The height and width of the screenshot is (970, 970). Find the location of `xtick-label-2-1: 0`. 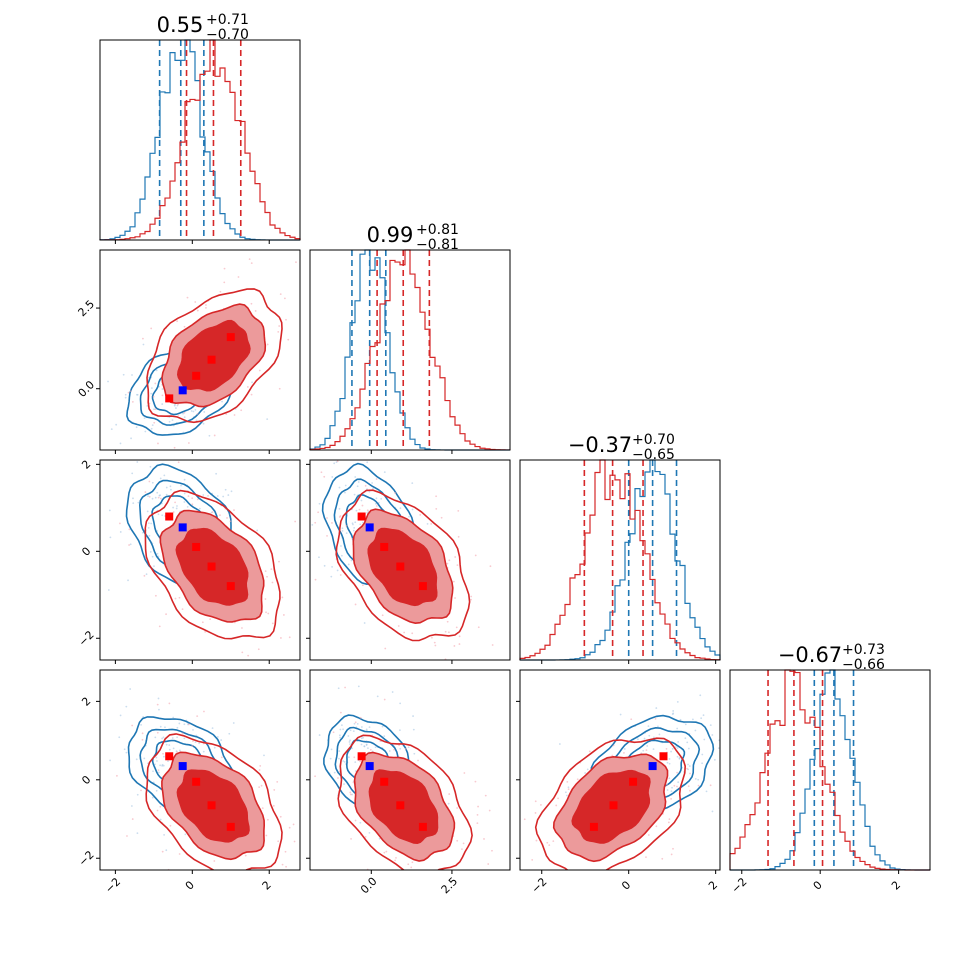

xtick-label-2-1: 0 is located at coordinates (626, 885).